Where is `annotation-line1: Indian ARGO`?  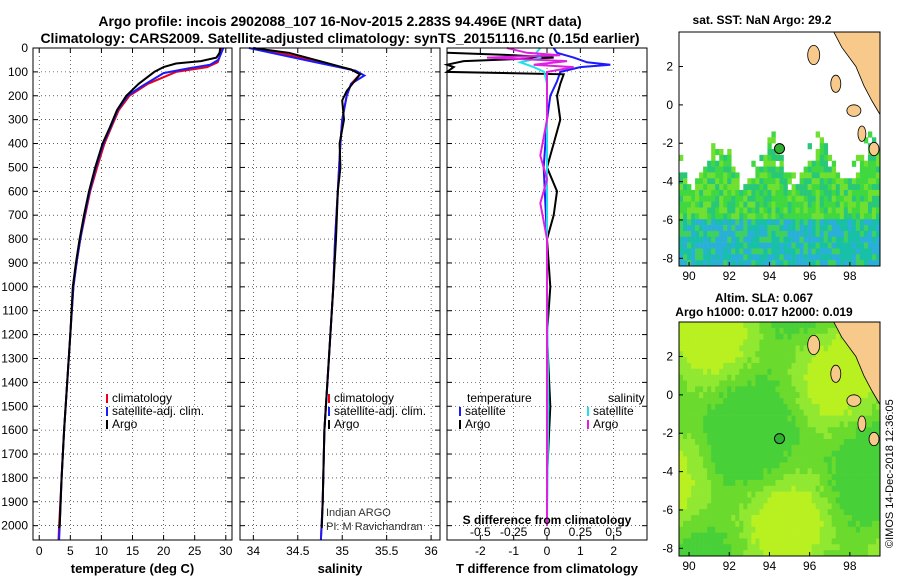
annotation-line1: Indian ARGO is located at coordinates (358, 513).